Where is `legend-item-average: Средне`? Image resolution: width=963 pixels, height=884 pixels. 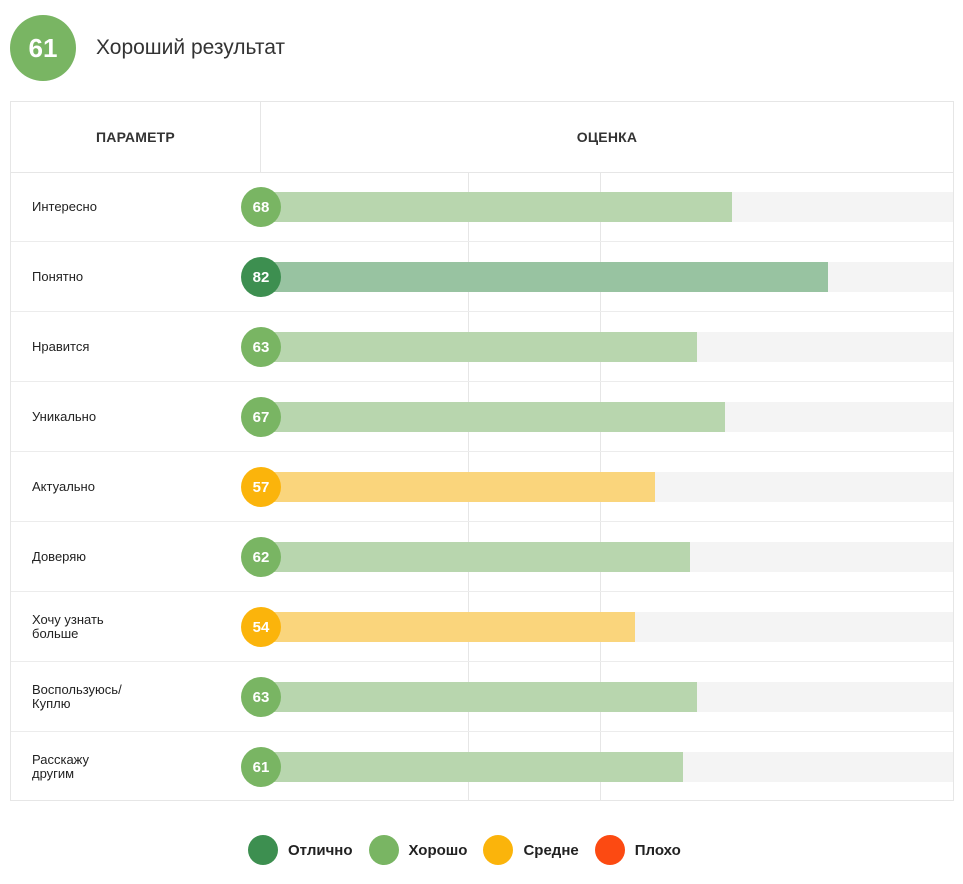 legend-item-average: Средне is located at coordinates (531, 850).